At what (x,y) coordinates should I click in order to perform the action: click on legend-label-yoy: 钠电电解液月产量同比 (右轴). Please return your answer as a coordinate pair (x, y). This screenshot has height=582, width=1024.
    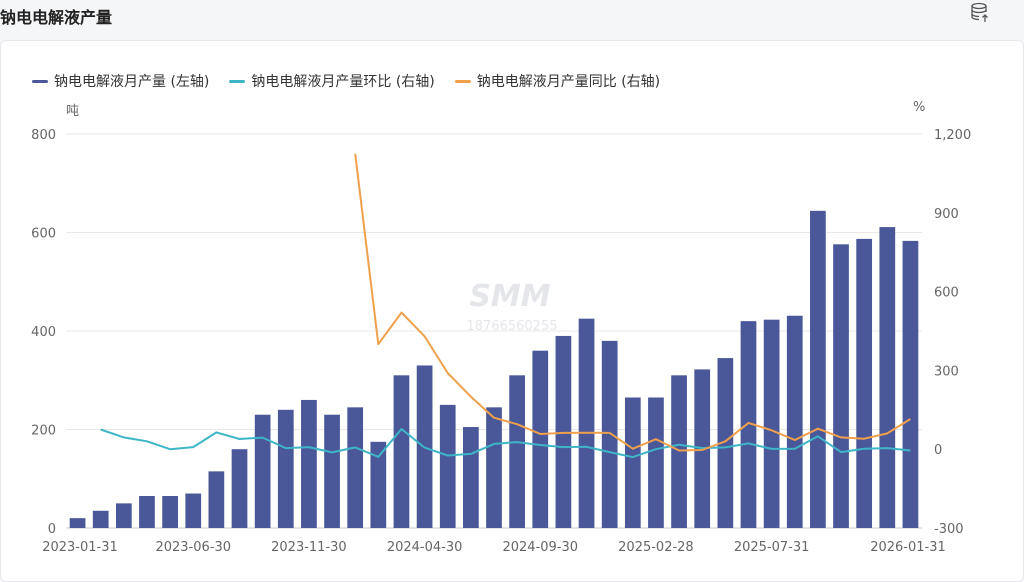
    Looking at the image, I should click on (568, 82).